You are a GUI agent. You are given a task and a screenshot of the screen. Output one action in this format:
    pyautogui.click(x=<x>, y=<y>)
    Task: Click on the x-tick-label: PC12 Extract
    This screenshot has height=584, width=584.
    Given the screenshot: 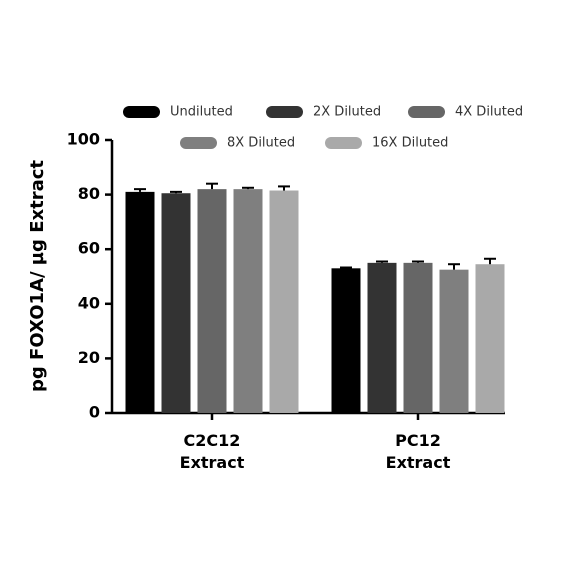 What is the action you would take?
    pyautogui.click(x=418, y=451)
    